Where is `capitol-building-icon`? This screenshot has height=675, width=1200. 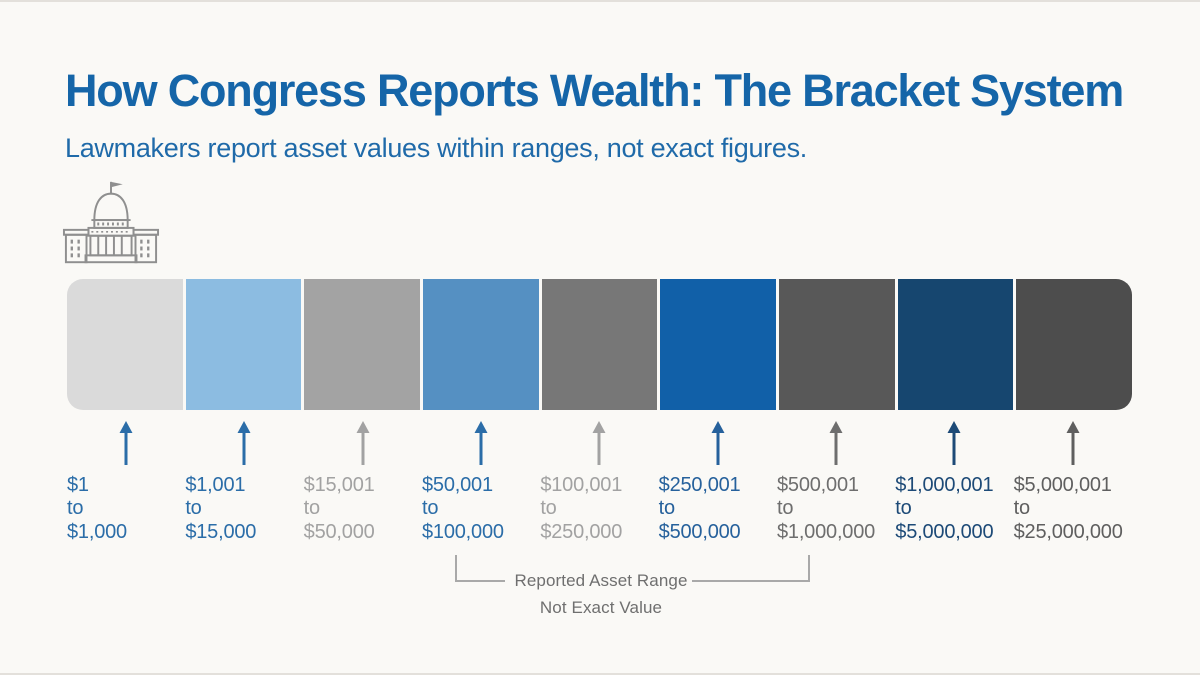
capitol-building-icon is located at coordinates (111, 222).